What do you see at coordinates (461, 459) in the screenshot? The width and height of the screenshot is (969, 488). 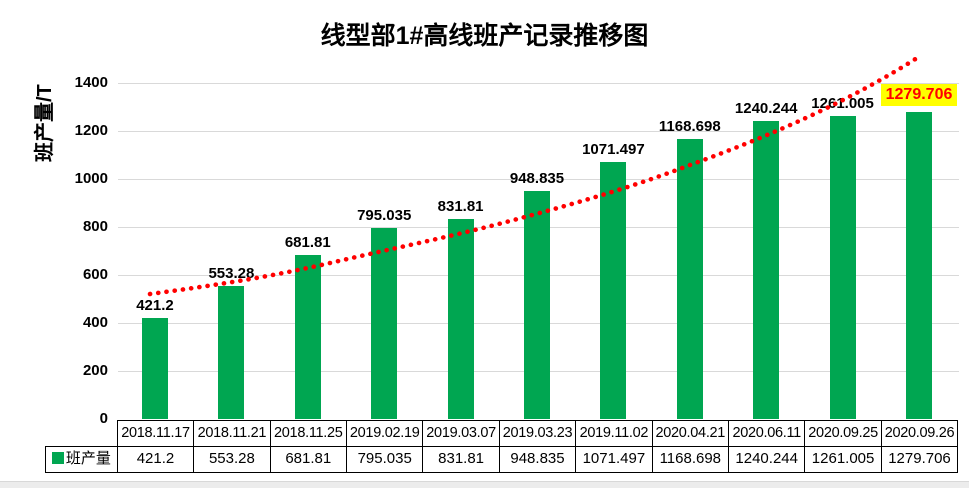 I see `table-value-cell: 831.81` at bounding box center [461, 459].